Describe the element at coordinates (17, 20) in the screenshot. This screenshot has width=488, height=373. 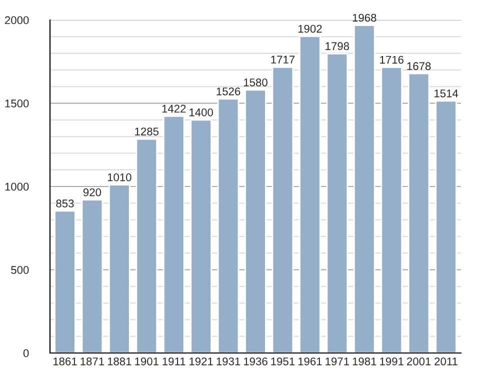
I see `y-tick-label: 2000` at that location.